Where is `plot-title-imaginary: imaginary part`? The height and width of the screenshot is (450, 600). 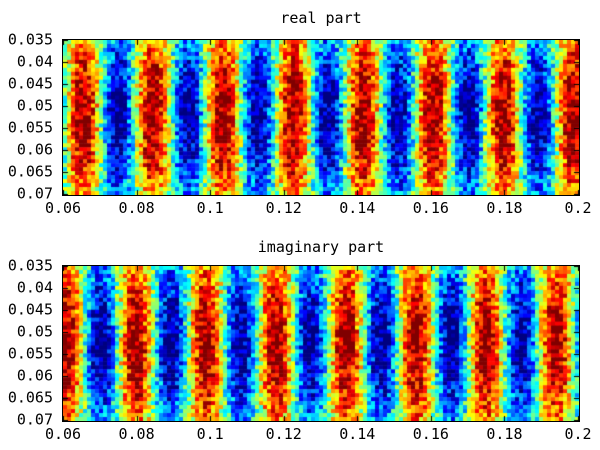 plot-title-imaginary: imaginary part is located at coordinates (321, 247).